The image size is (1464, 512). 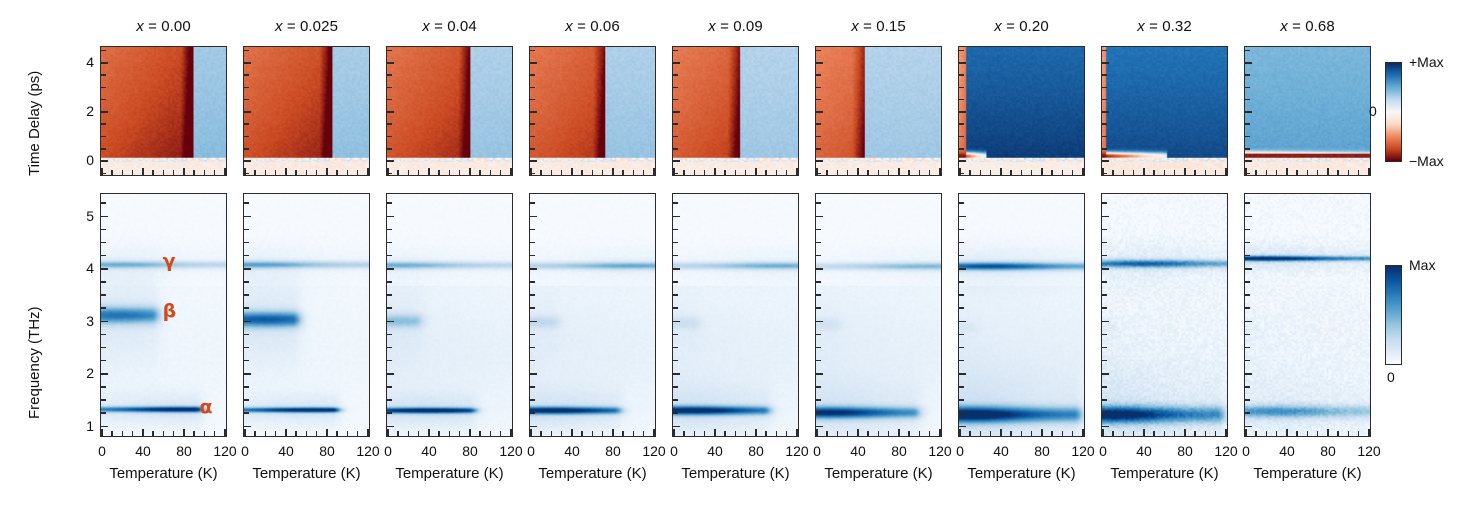 I want to click on tick-label-bot-x-0-3: 120, so click(x=225, y=451).